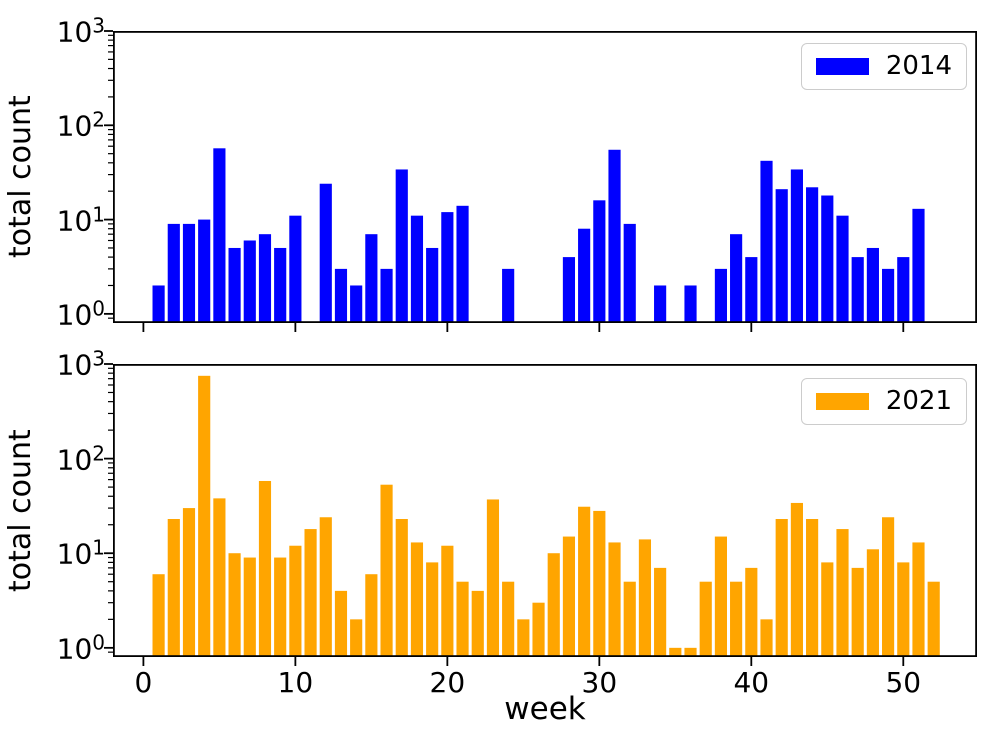 The width and height of the screenshot is (997, 747). What do you see at coordinates (883, 402) in the screenshot?
I see `legend-2021: 2021` at bounding box center [883, 402].